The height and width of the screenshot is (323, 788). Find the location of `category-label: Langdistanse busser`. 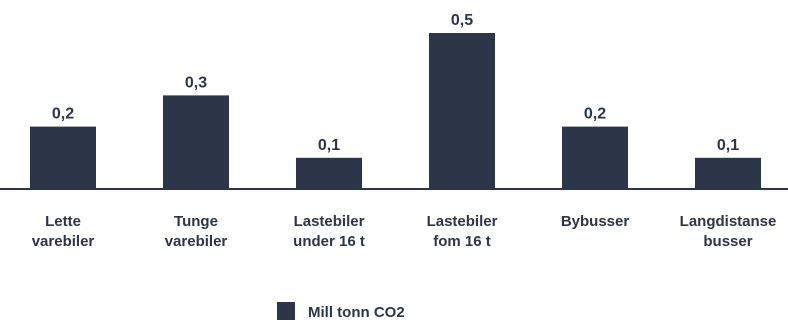

category-label: Langdistanse busser is located at coordinates (728, 231).